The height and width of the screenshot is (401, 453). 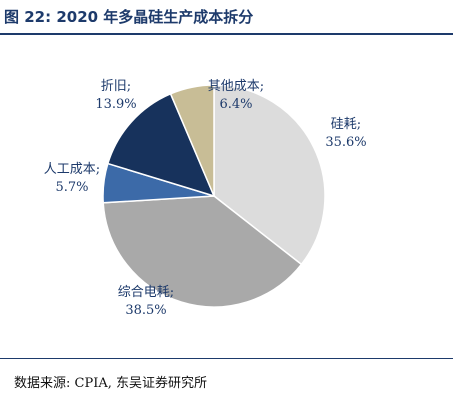 I want to click on slice-name-label: 其他成本;, so click(x=236, y=86).